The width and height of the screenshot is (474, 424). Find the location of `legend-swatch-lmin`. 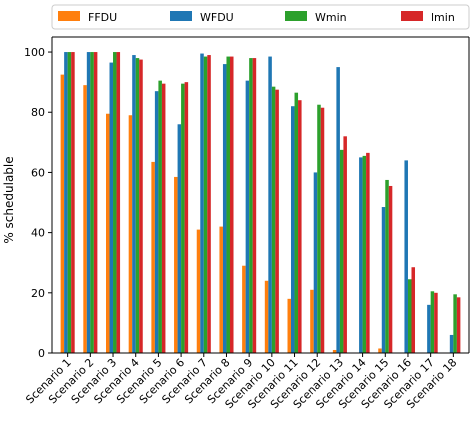

legend-swatch-lmin is located at coordinates (412, 16).